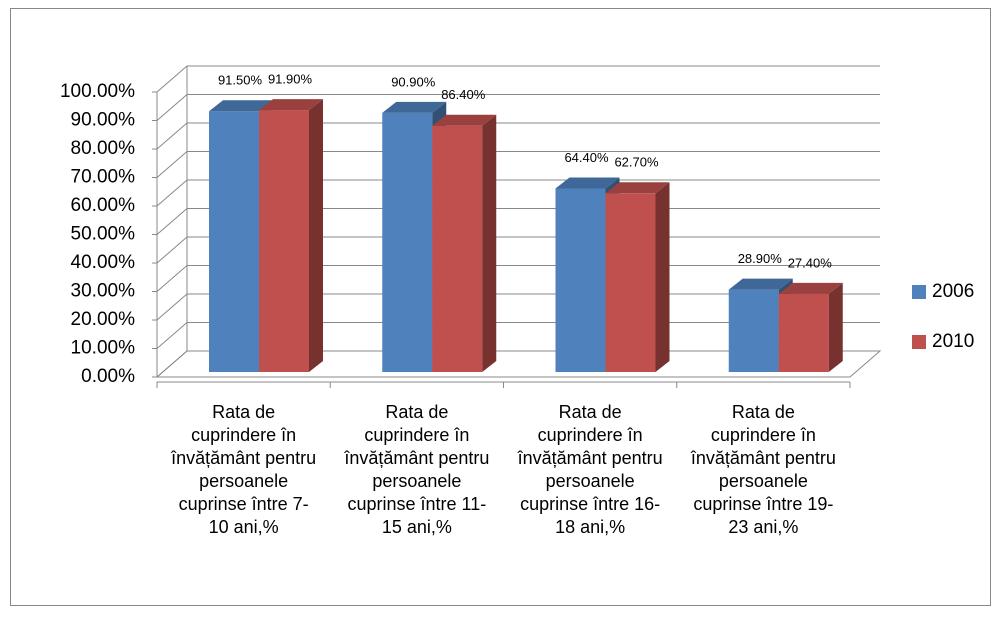 The image size is (1002, 619). What do you see at coordinates (760, 258) in the screenshot?
I see `data-label: 28.90%` at bounding box center [760, 258].